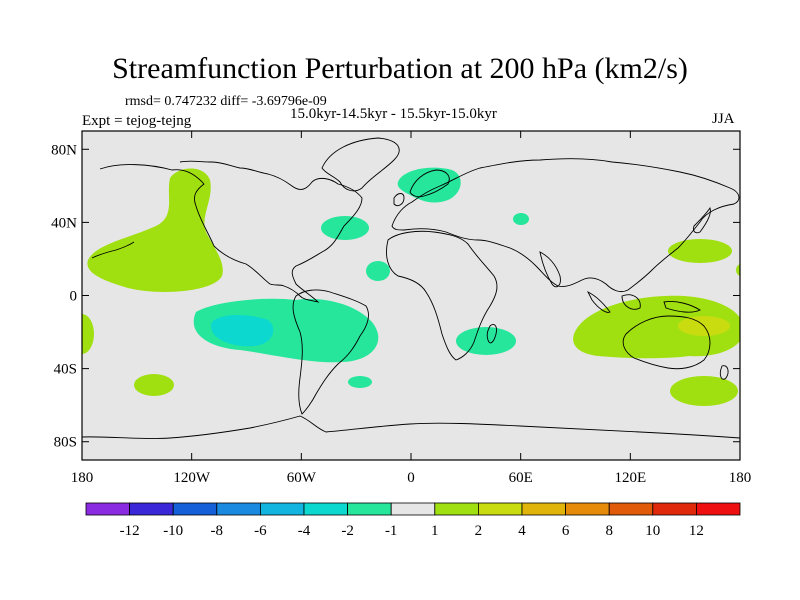  What do you see at coordinates (565, 225) in the screenshot?
I see `coast-eurasia` at bounding box center [565, 225].